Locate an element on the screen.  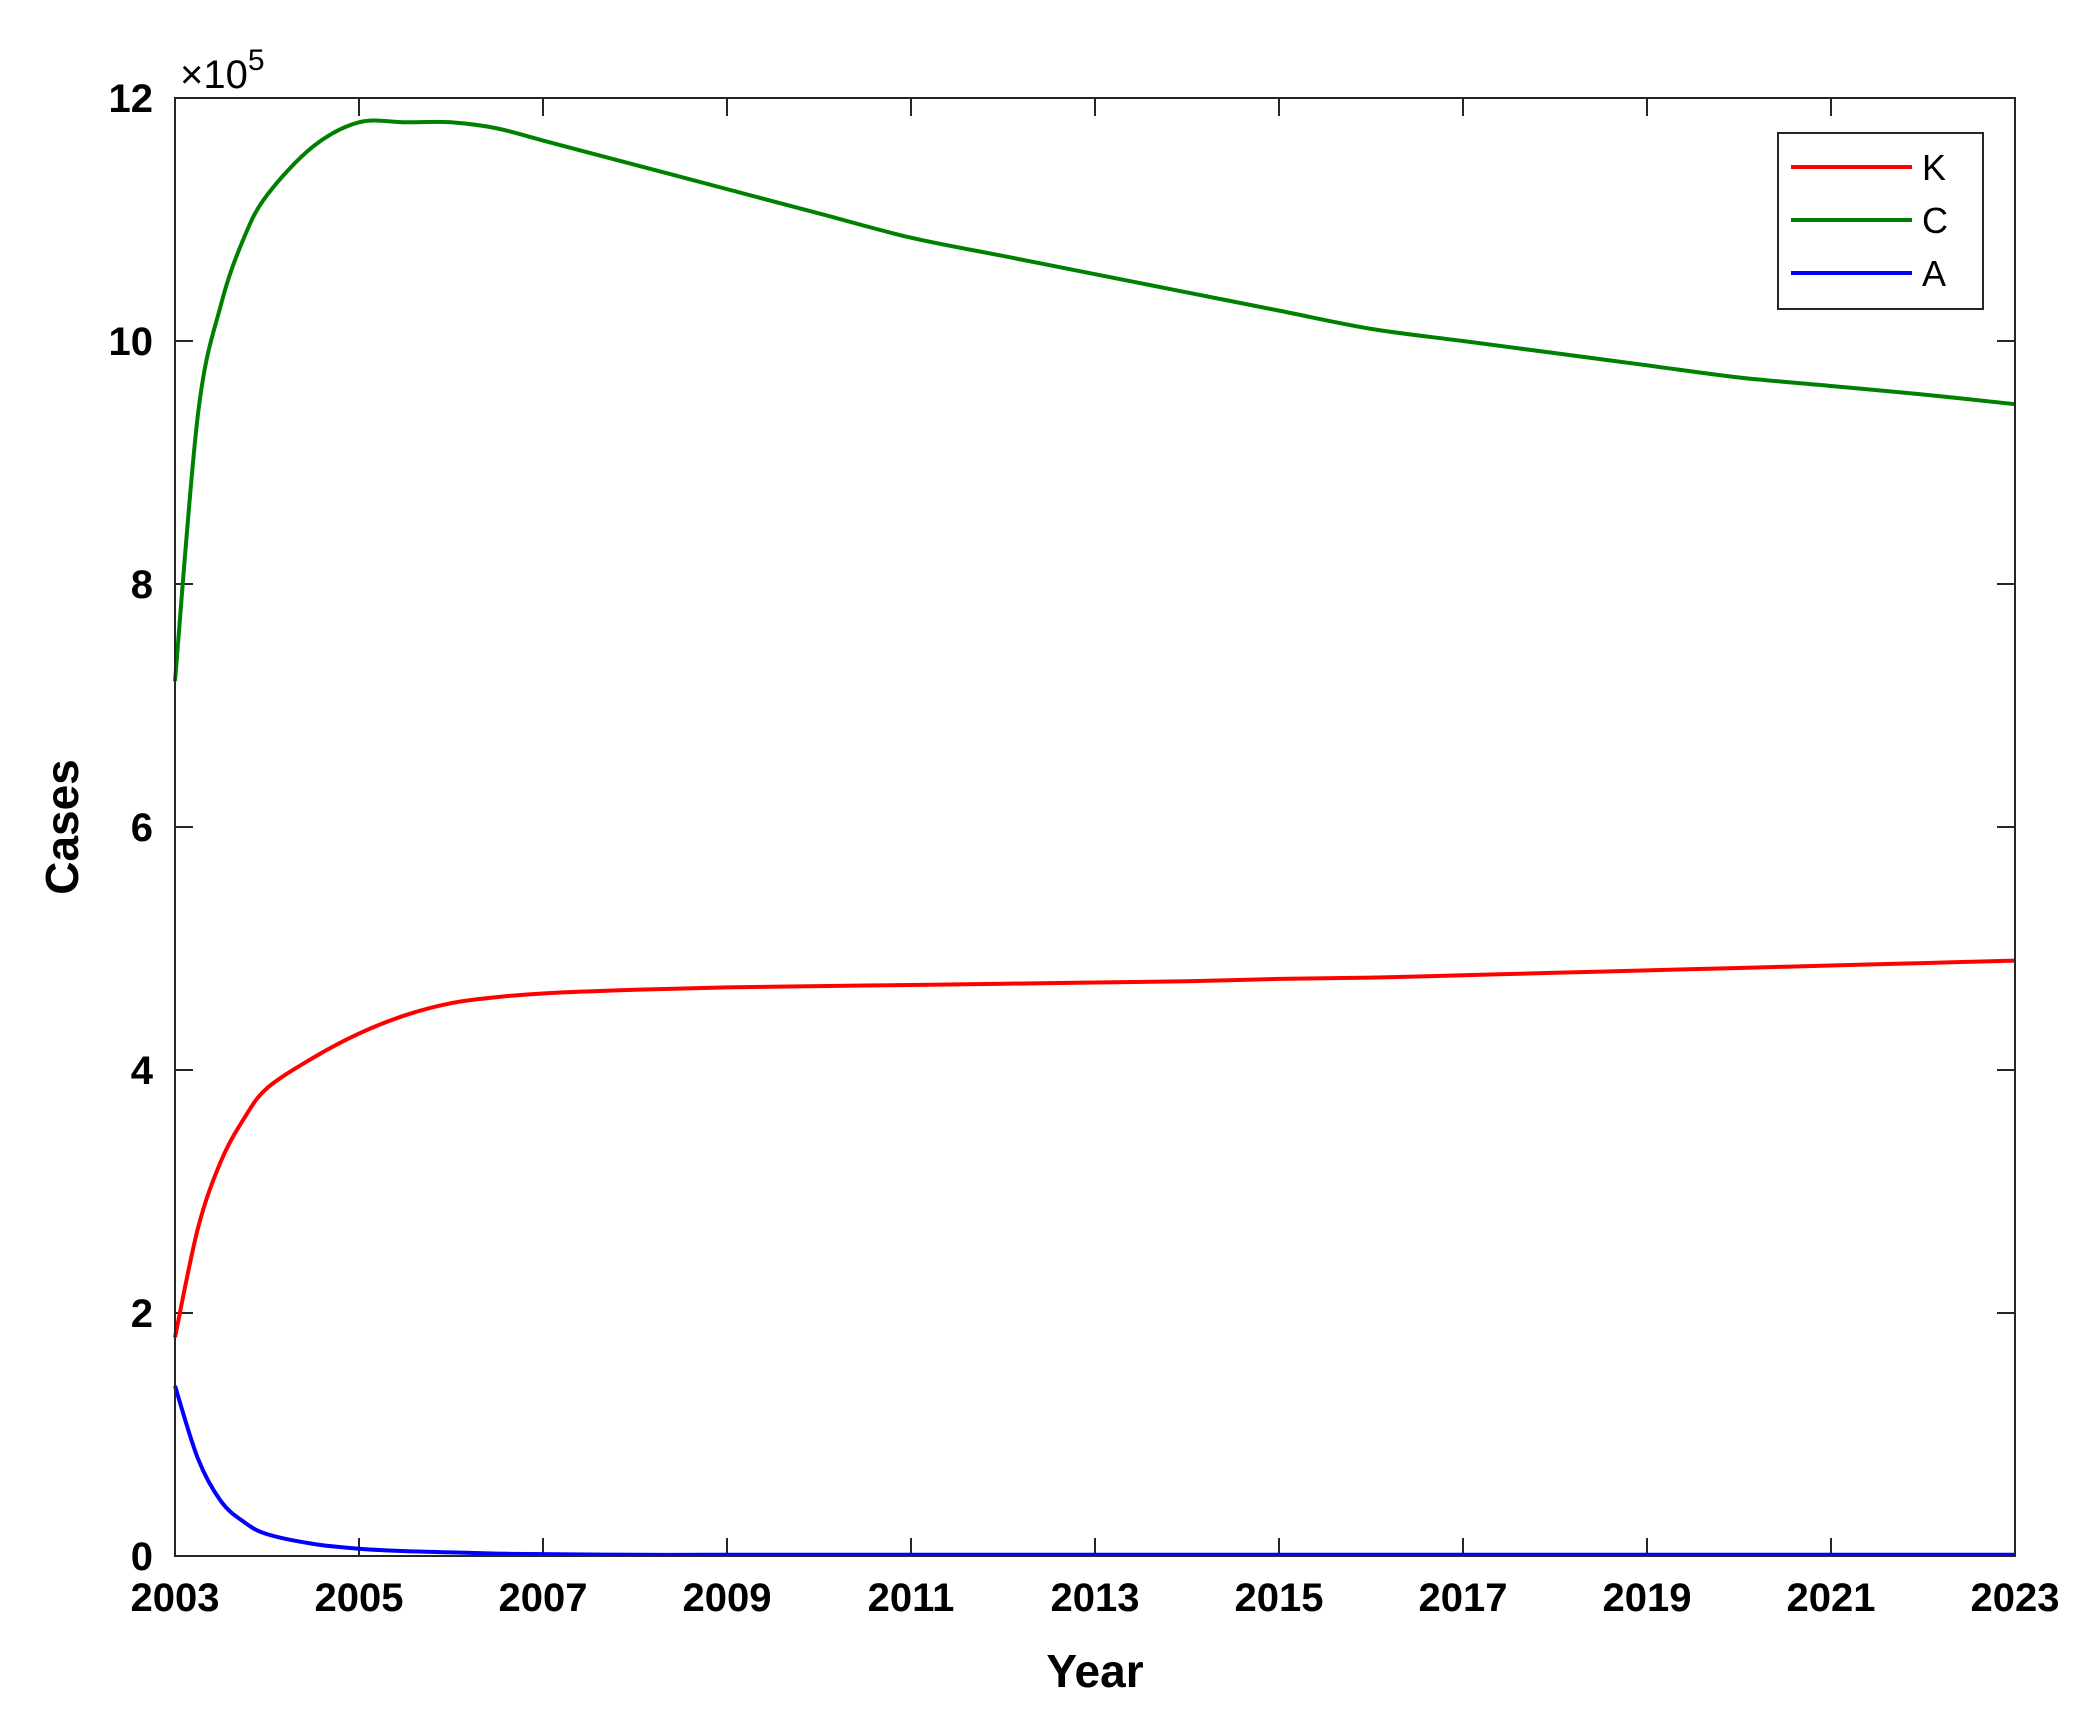
legend-label-K: K is located at coordinates (1934, 167).